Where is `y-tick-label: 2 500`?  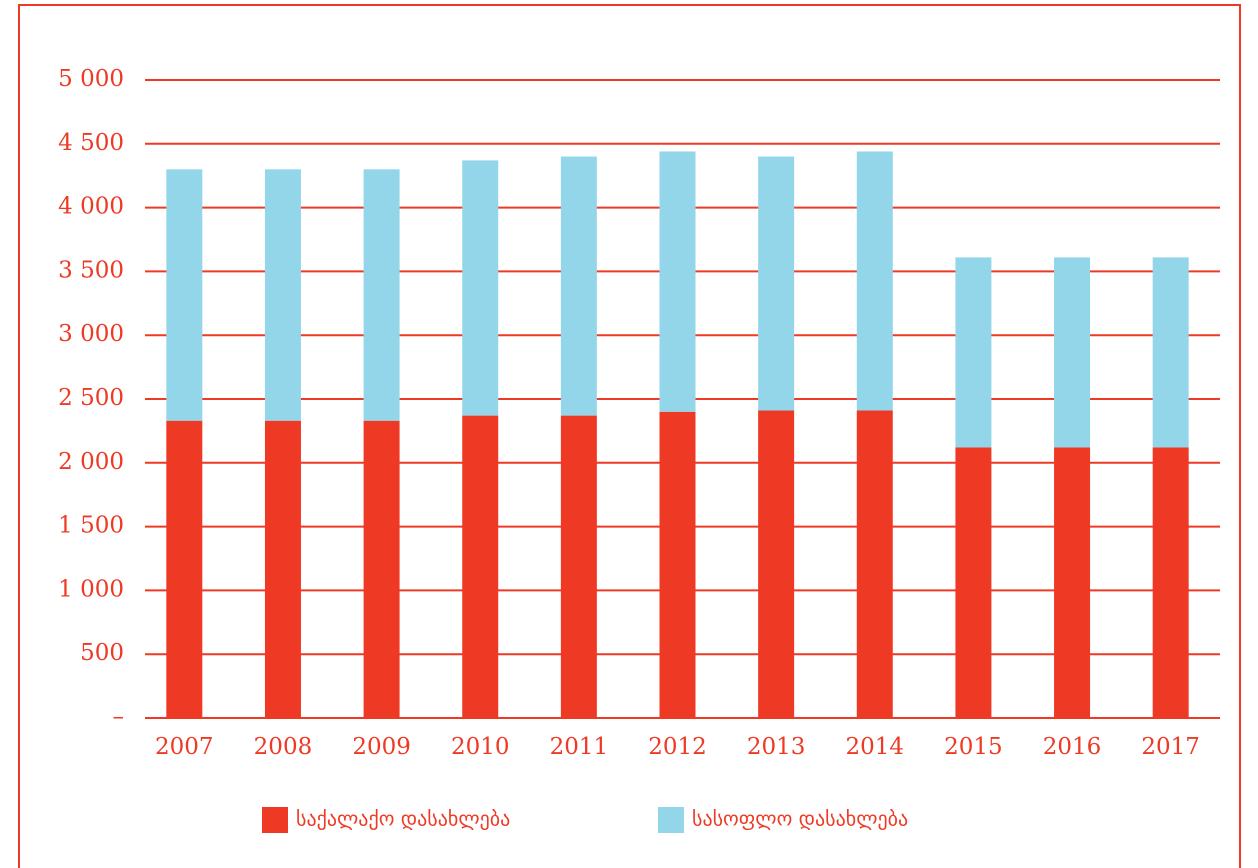
y-tick-label: 2 500 is located at coordinates (91, 398).